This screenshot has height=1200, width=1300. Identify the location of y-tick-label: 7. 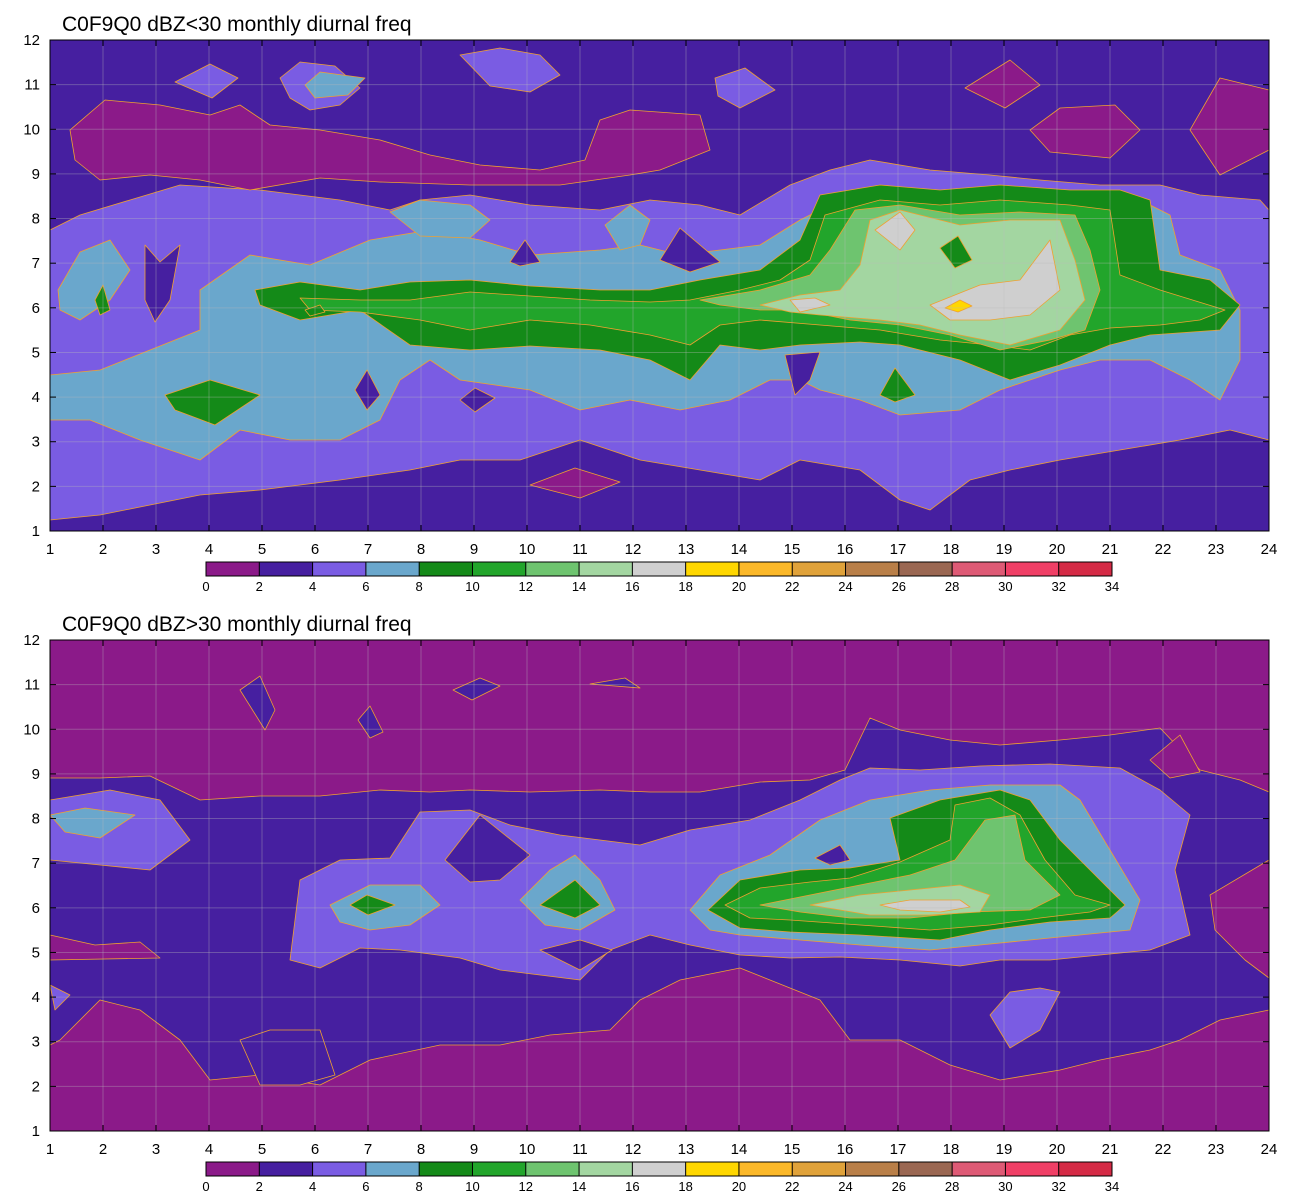
(36, 263).